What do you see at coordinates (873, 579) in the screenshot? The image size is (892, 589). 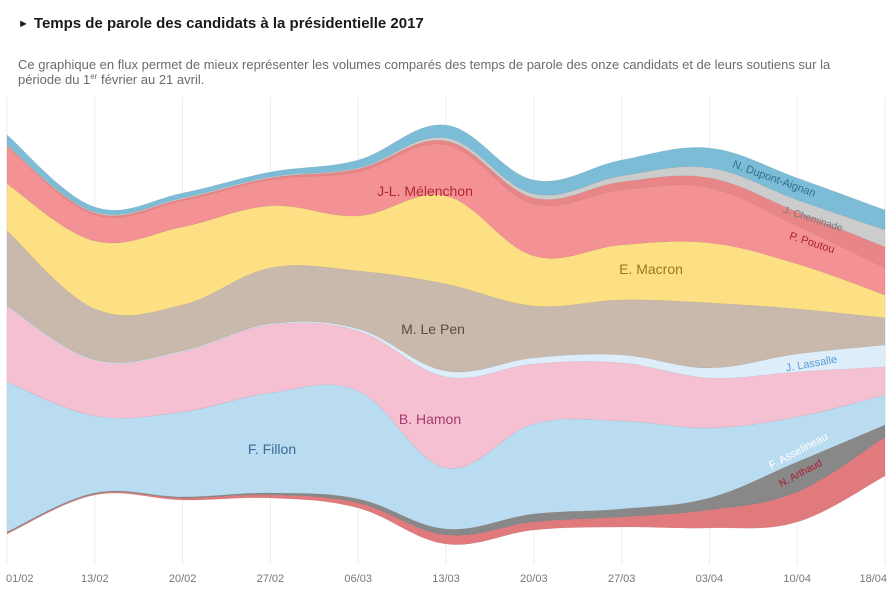 I see `x-tick-label: 18/04` at bounding box center [873, 579].